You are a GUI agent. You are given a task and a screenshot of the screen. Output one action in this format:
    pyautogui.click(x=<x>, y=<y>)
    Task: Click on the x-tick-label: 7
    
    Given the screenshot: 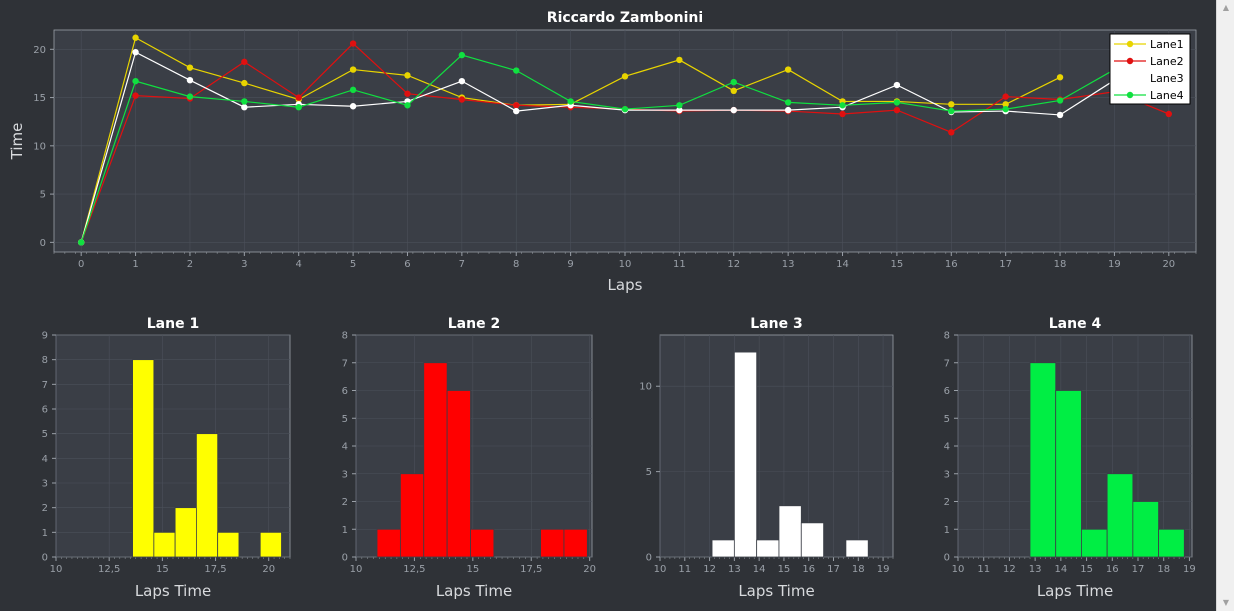 What is the action you would take?
    pyautogui.click(x=462, y=264)
    